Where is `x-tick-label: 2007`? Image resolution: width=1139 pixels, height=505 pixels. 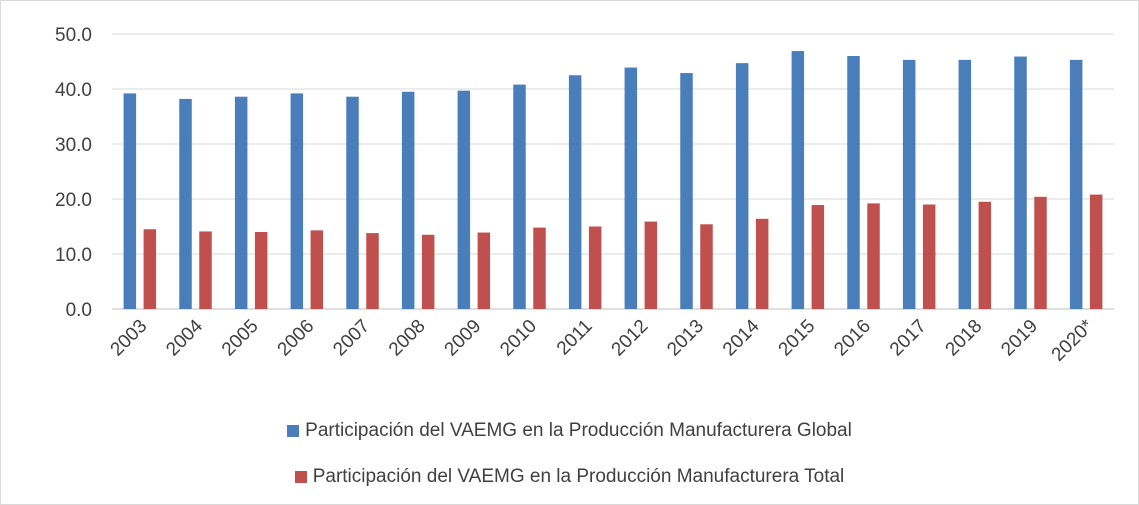 x-tick-label: 2007 is located at coordinates (351, 338).